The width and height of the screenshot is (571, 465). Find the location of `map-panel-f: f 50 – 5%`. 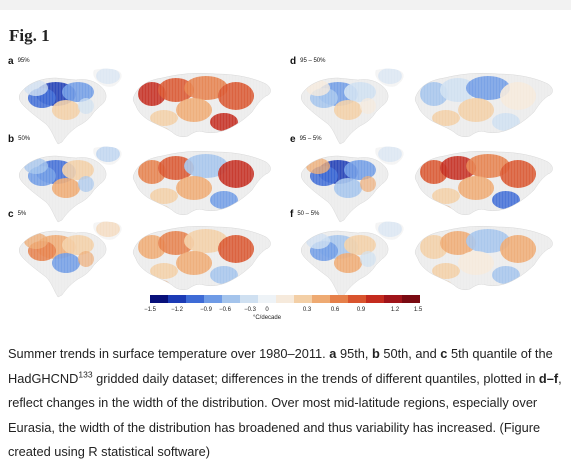

map-panel-f: f 50 – 5% is located at coordinates (424, 256).